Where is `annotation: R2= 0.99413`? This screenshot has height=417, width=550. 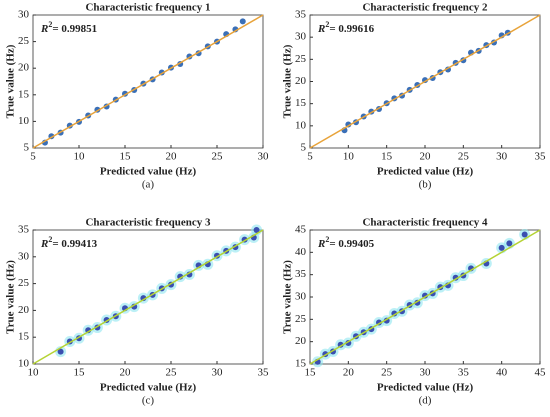 annotation: R2= 0.99413 is located at coordinates (69, 242).